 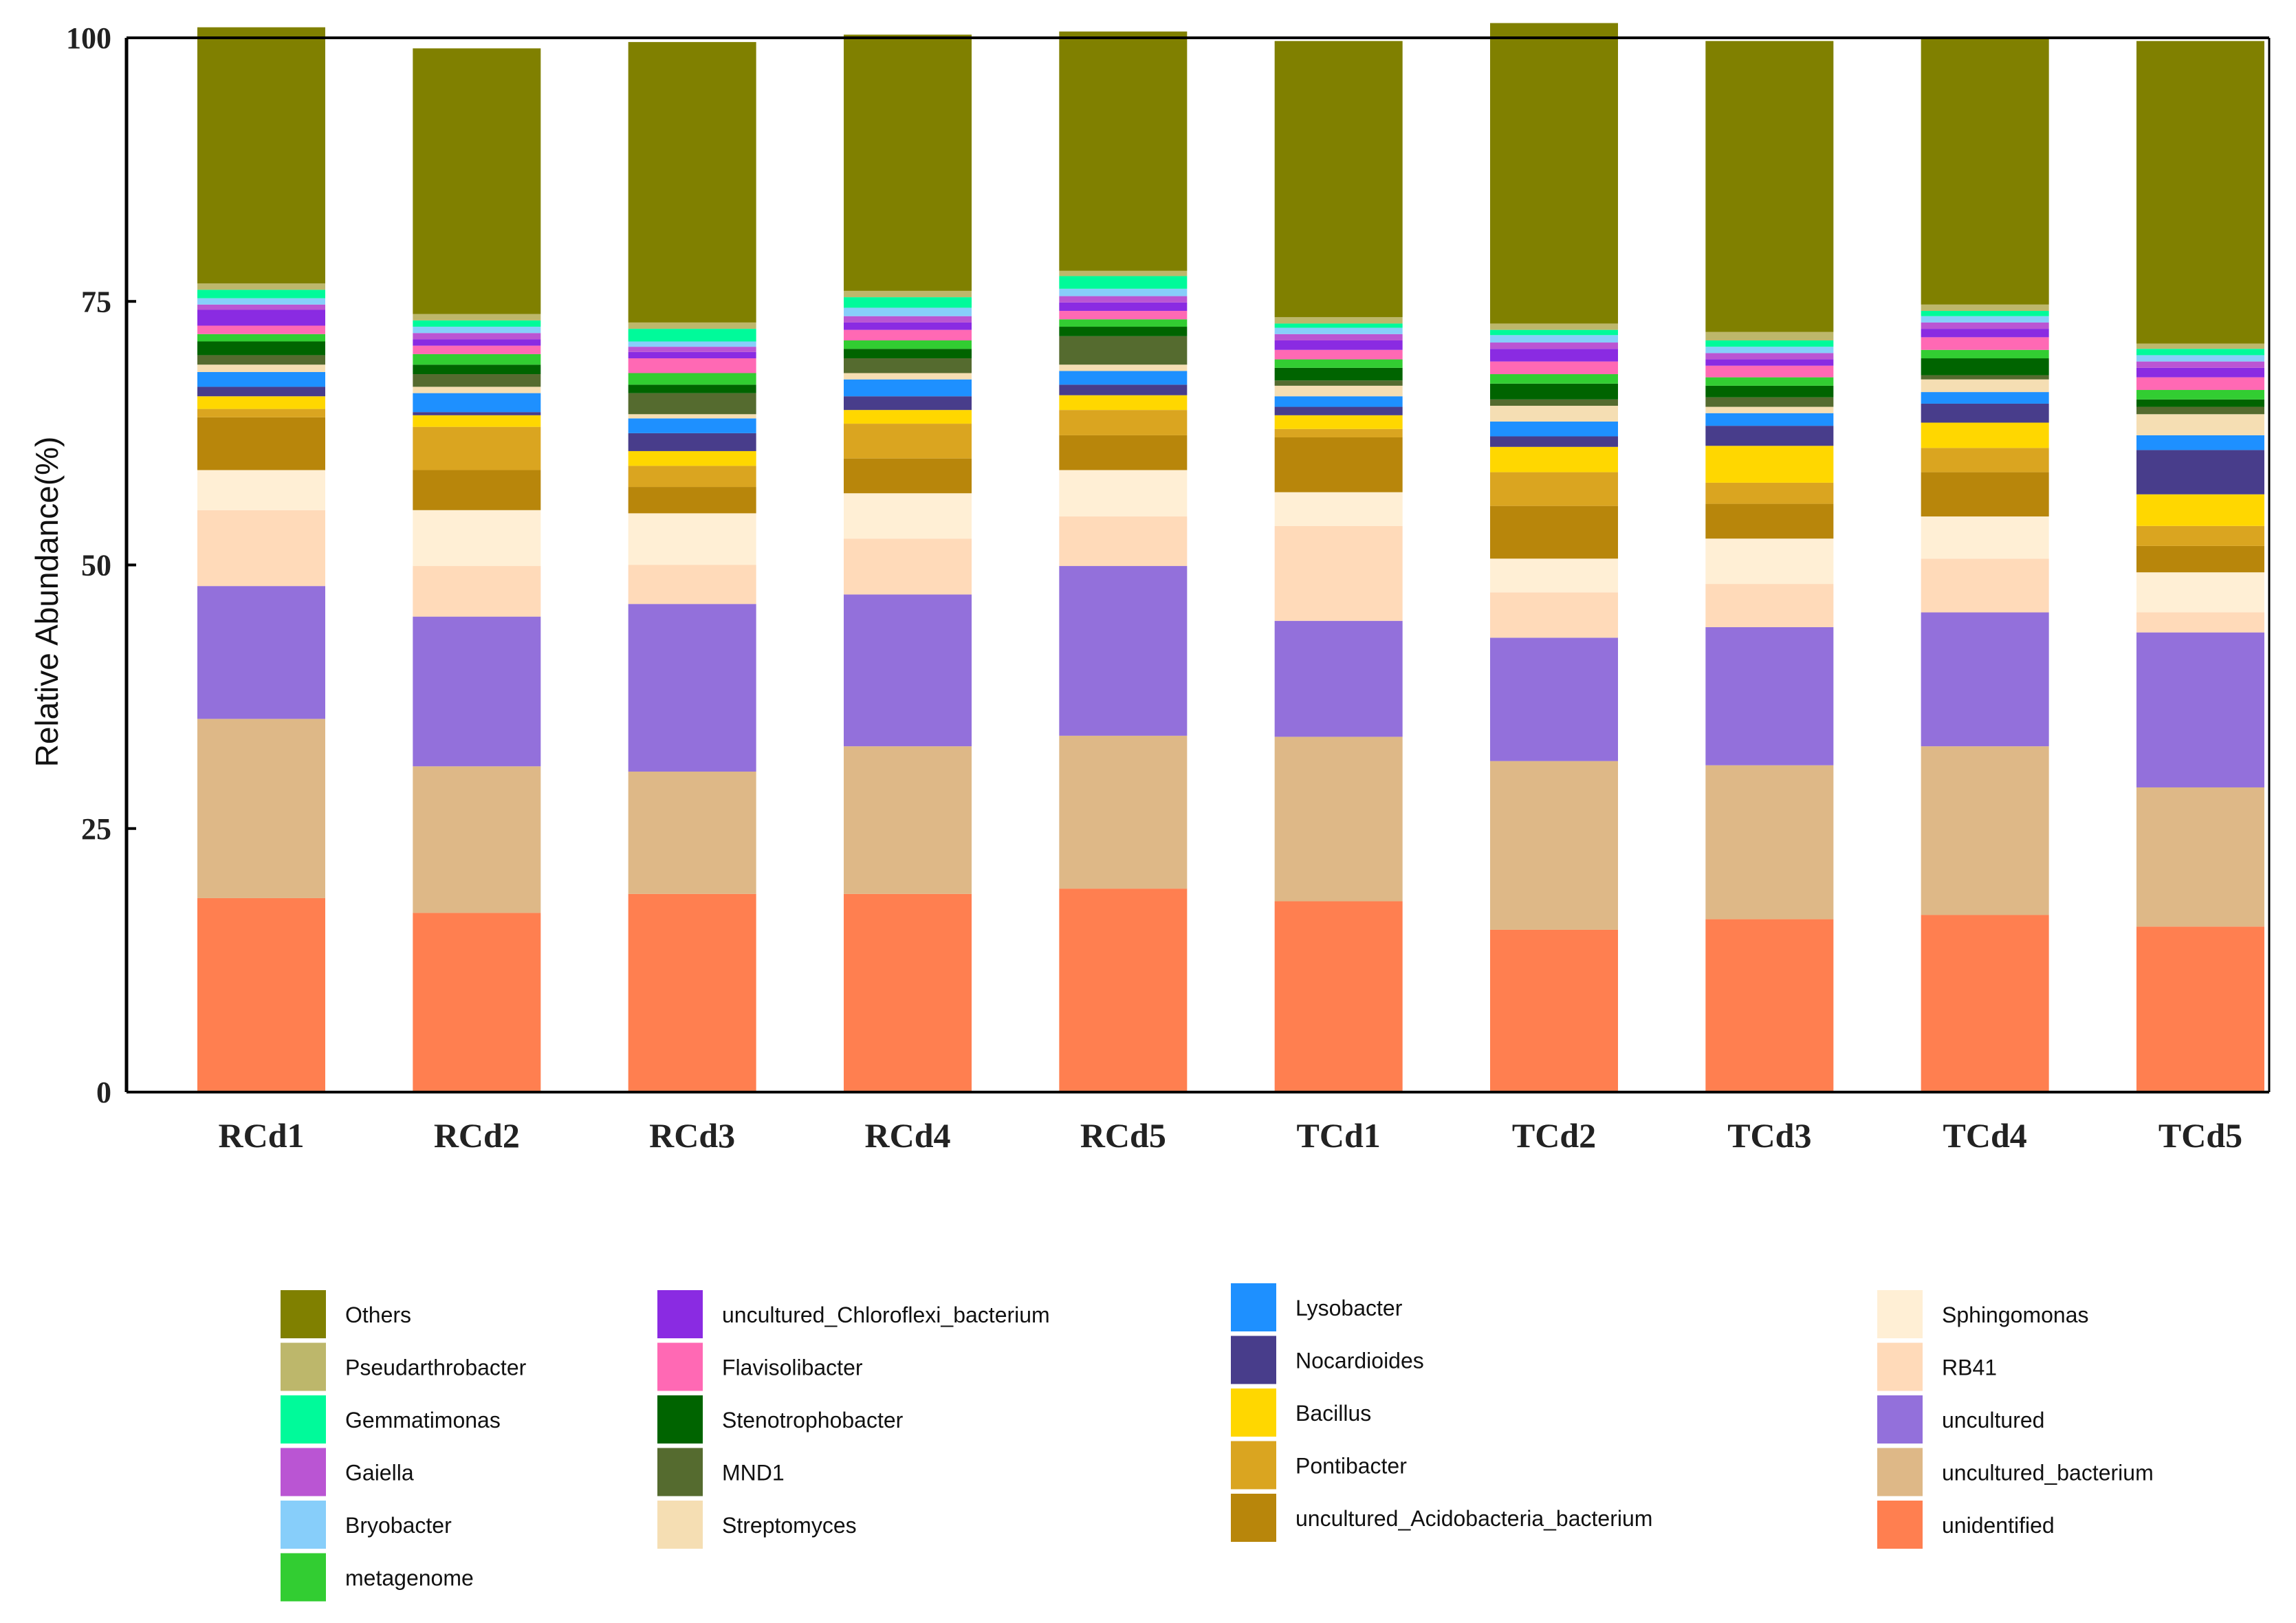 I want to click on legend-label: Bryobacter, so click(x=398, y=1525).